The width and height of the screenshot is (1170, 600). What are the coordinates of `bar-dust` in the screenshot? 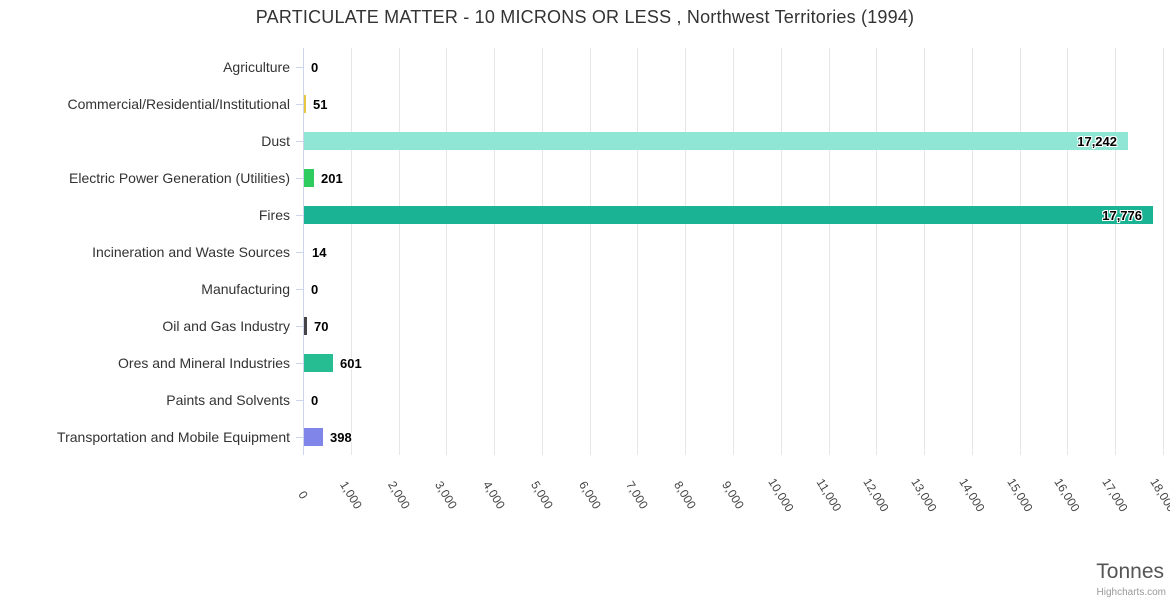 It's located at (716, 141).